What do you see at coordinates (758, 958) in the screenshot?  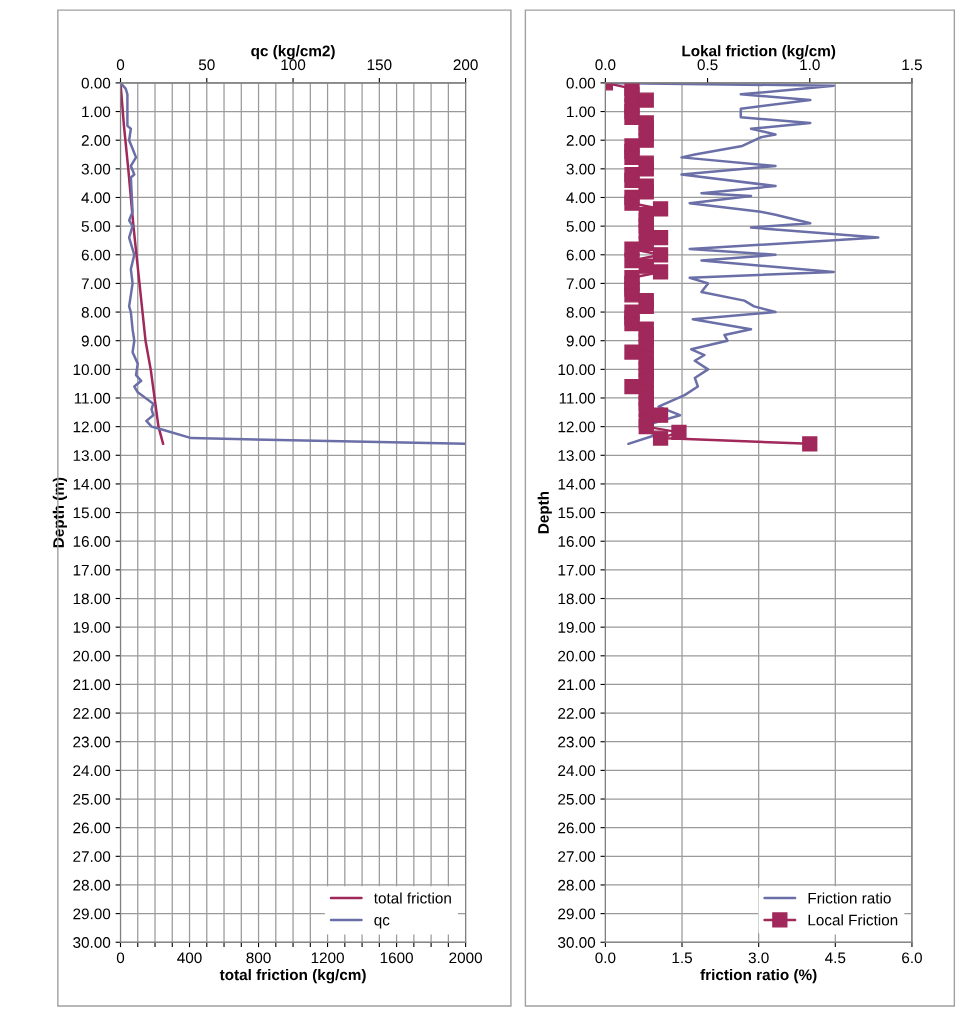 I see `x-tick-label: 3.0` at bounding box center [758, 958].